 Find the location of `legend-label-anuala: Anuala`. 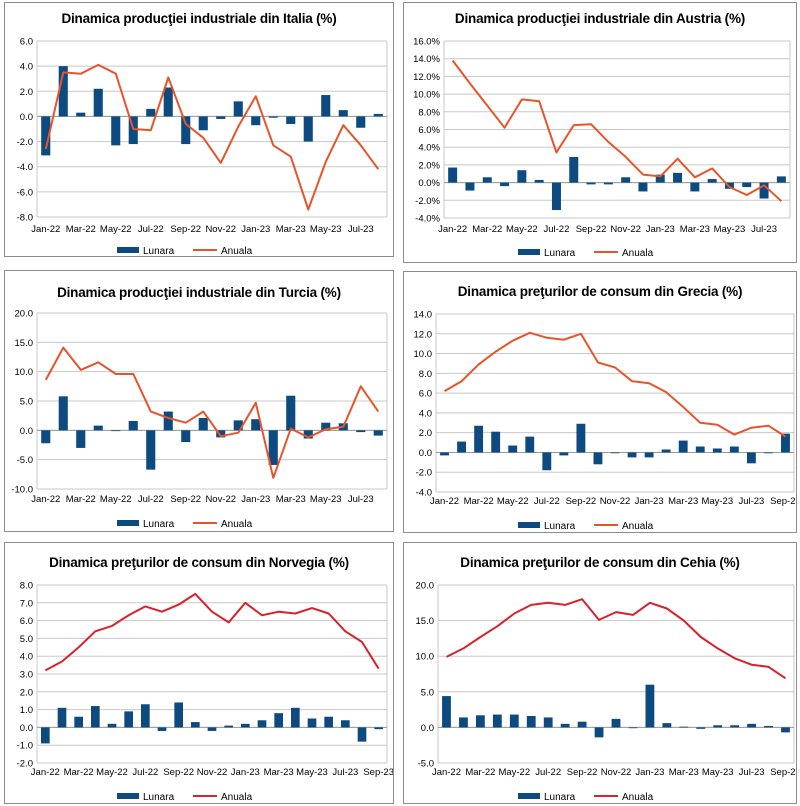

legend-label-anuala: Anuala is located at coordinates (638, 797).